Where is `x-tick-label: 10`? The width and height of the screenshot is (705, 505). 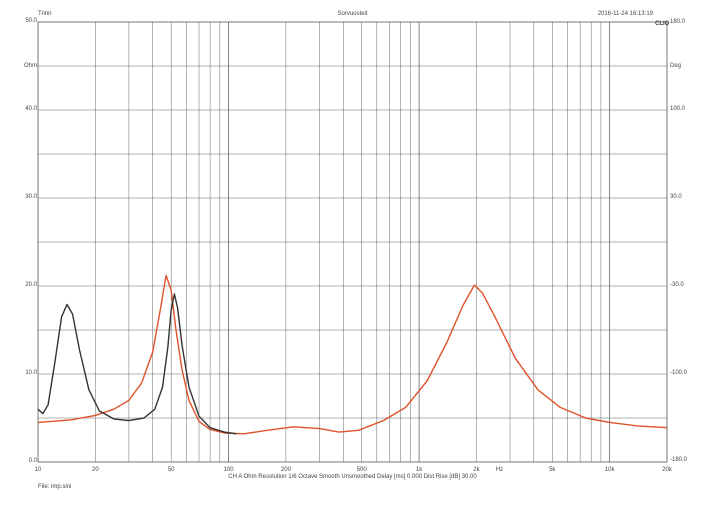
x-tick-label: 10 is located at coordinates (38, 470).